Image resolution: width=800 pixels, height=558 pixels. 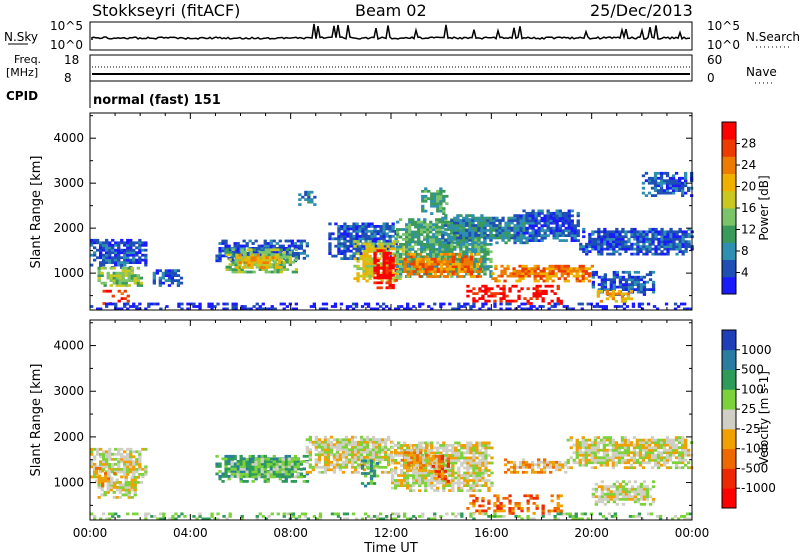 What do you see at coordinates (729, 183) in the screenshot?
I see `colorbar-swatch` at bounding box center [729, 183].